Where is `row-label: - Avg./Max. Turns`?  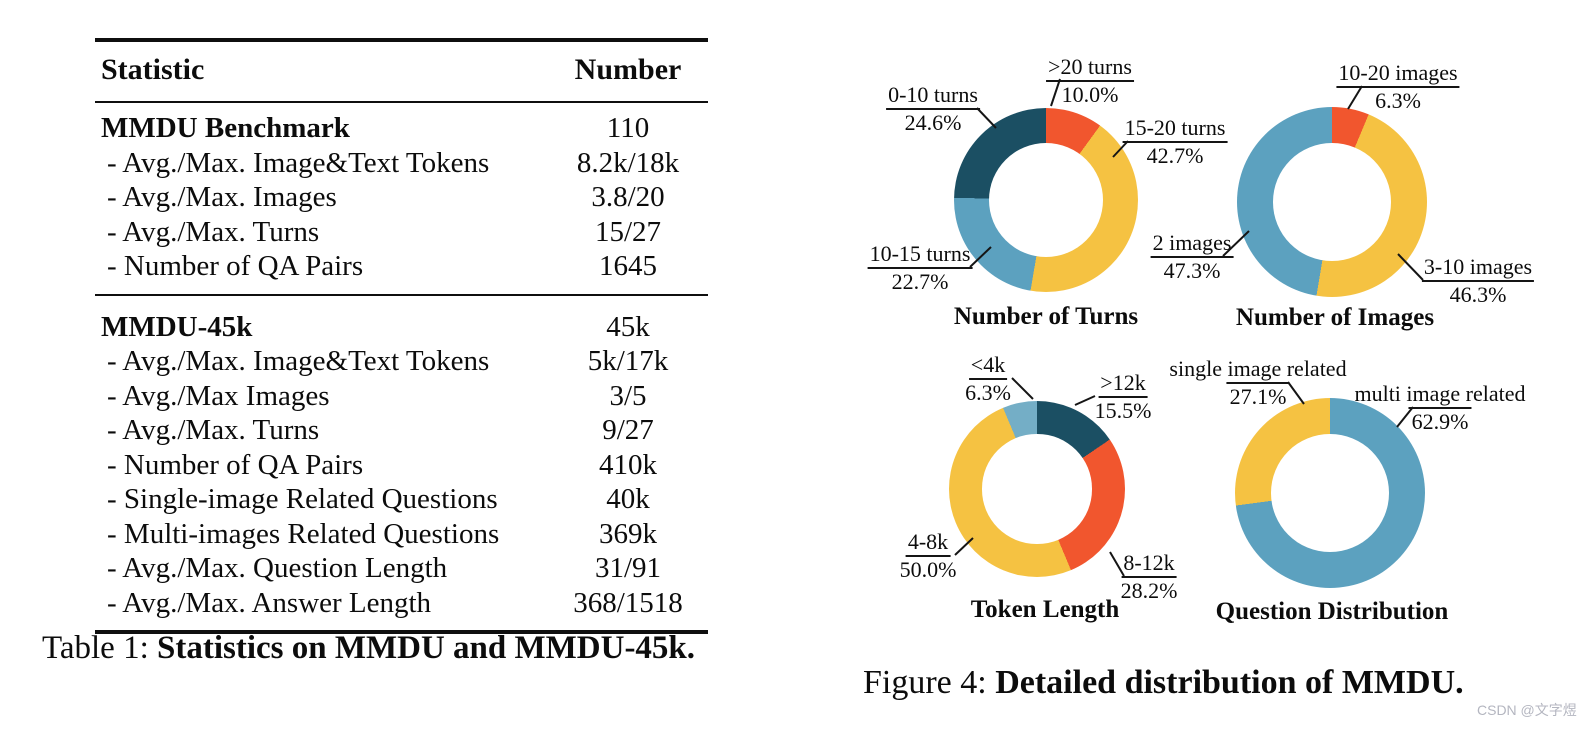 row-label: - Avg./Max. Turns is located at coordinates (213, 430).